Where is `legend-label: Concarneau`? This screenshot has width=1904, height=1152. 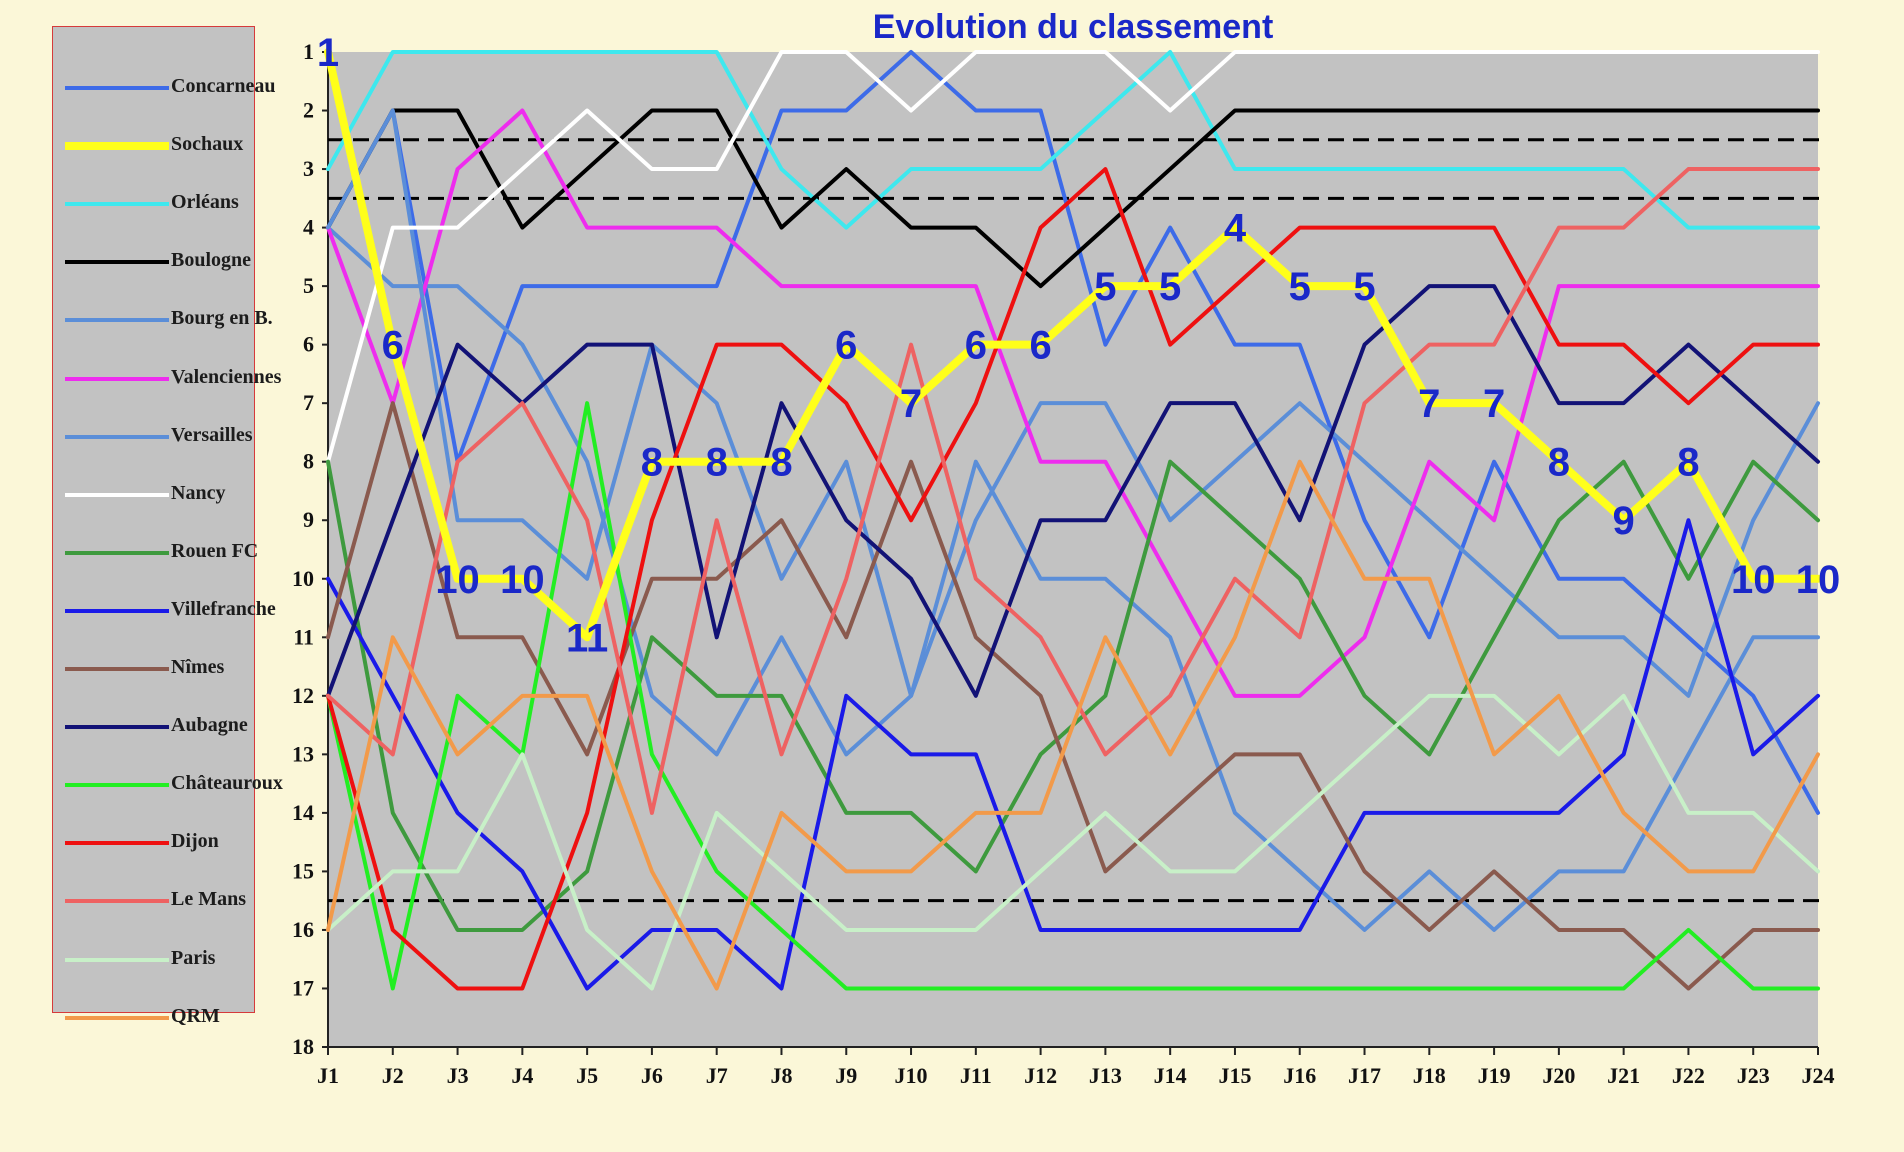 legend-label: Concarneau is located at coordinates (223, 86).